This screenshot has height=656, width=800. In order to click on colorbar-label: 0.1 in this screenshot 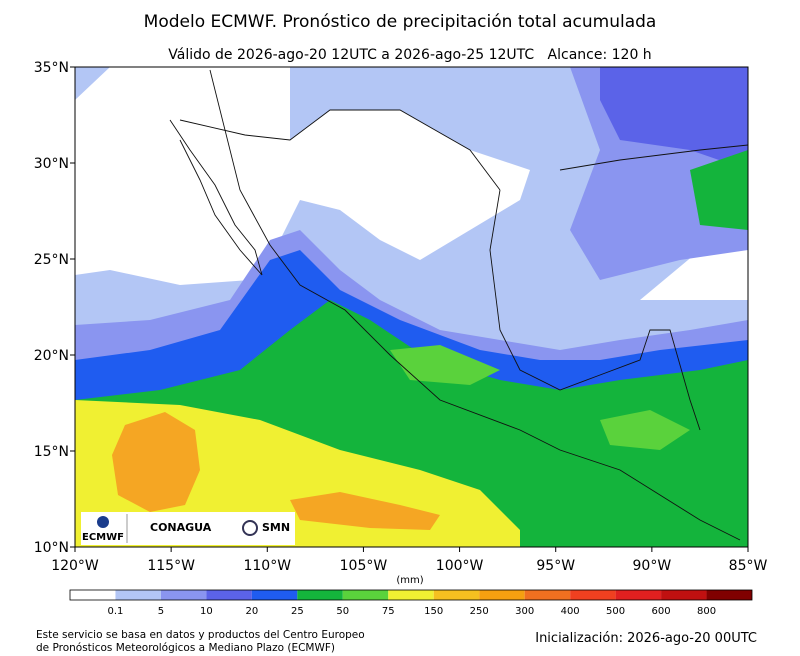, I will do `click(116, 611)`.